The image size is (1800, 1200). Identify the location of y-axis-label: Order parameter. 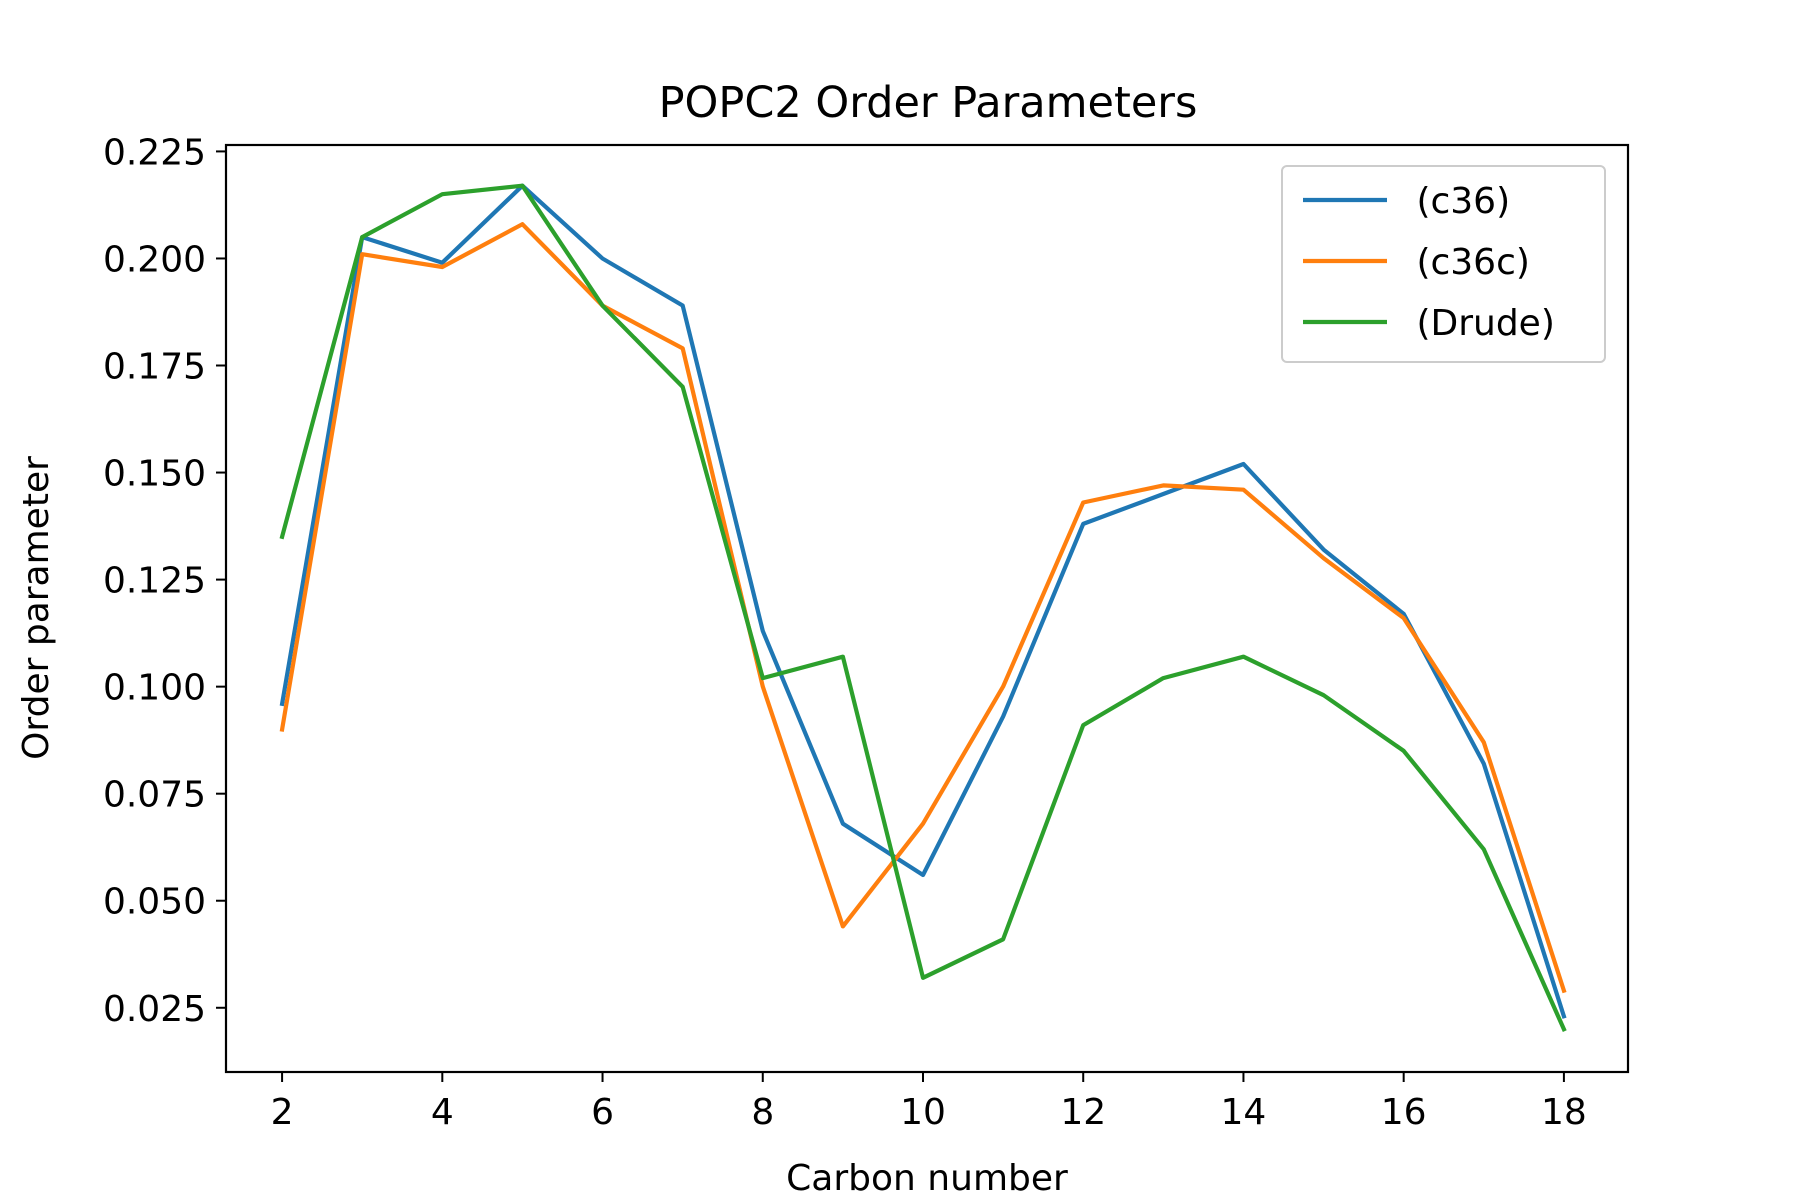
(36, 608).